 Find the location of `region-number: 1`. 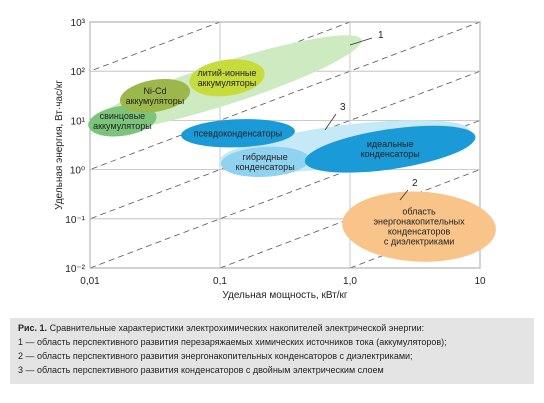

region-number: 1 is located at coordinates (381, 35).